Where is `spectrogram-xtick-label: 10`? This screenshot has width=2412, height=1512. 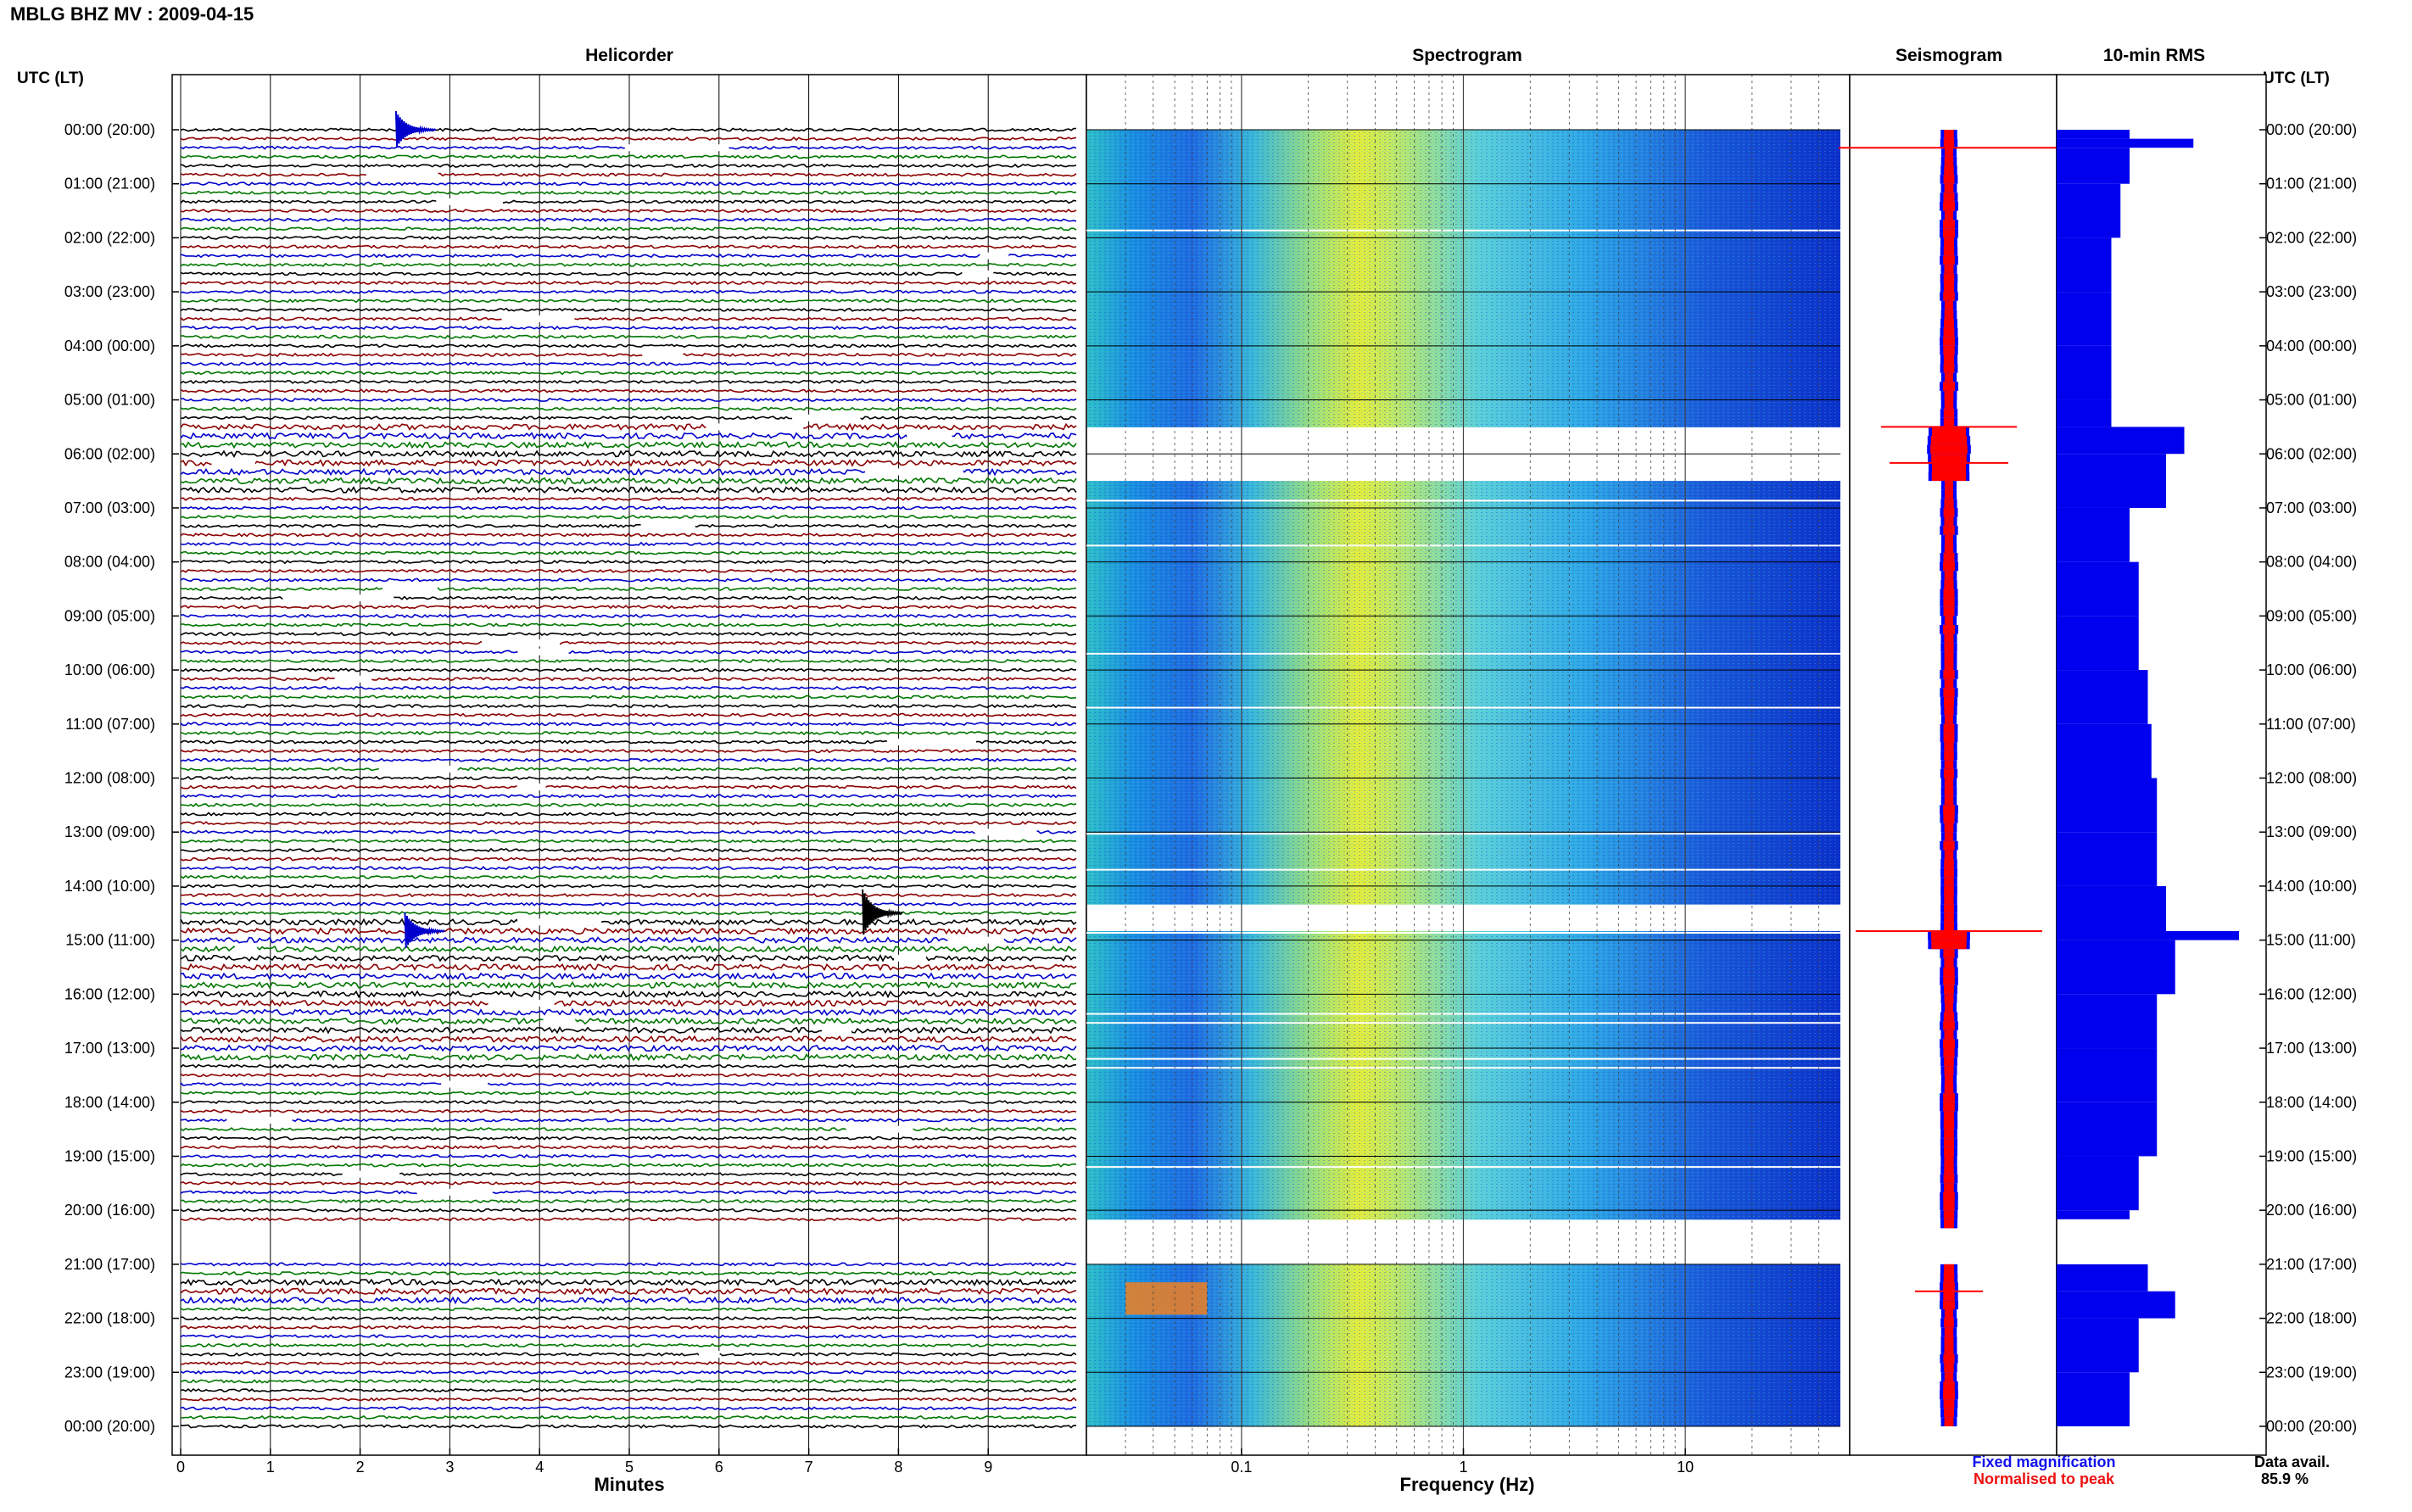
spectrogram-xtick-label: 10 is located at coordinates (1685, 1467).